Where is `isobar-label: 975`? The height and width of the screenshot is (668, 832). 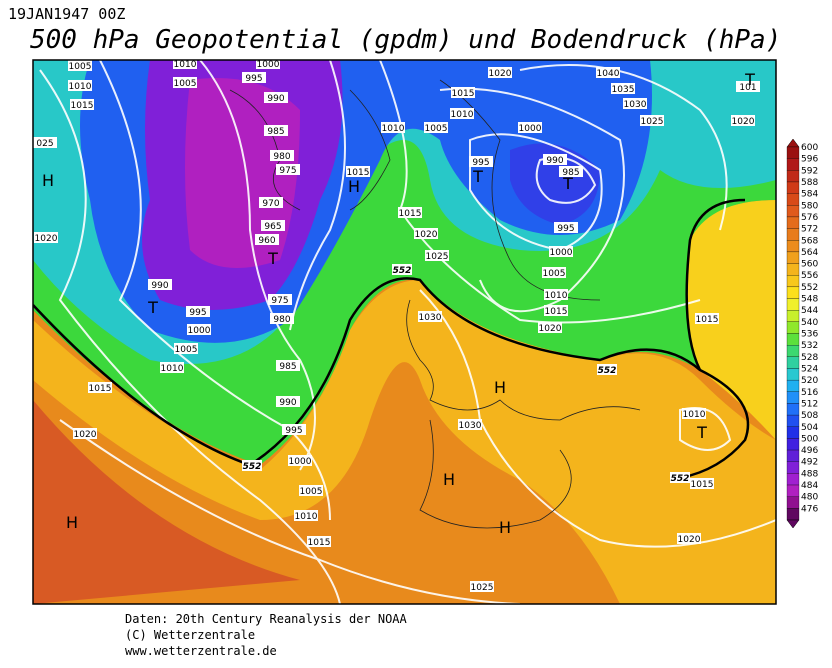 isobar-label: 975 is located at coordinates (287, 171).